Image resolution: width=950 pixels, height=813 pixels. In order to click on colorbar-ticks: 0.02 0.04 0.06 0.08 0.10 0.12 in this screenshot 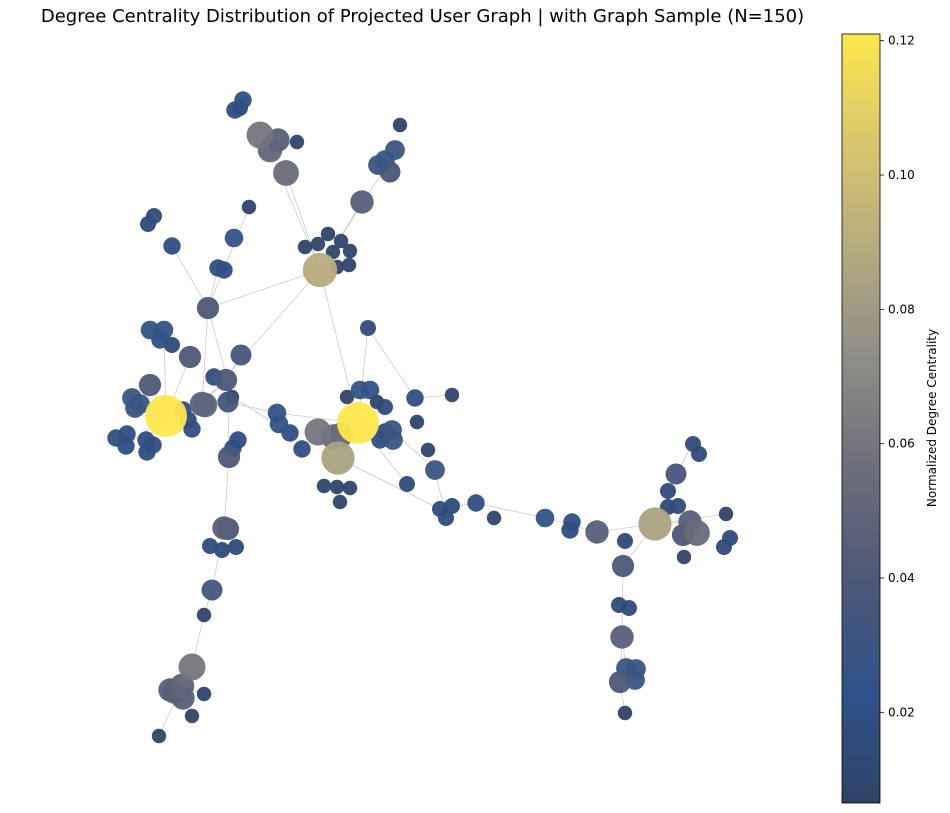, I will do `click(897, 376)`.